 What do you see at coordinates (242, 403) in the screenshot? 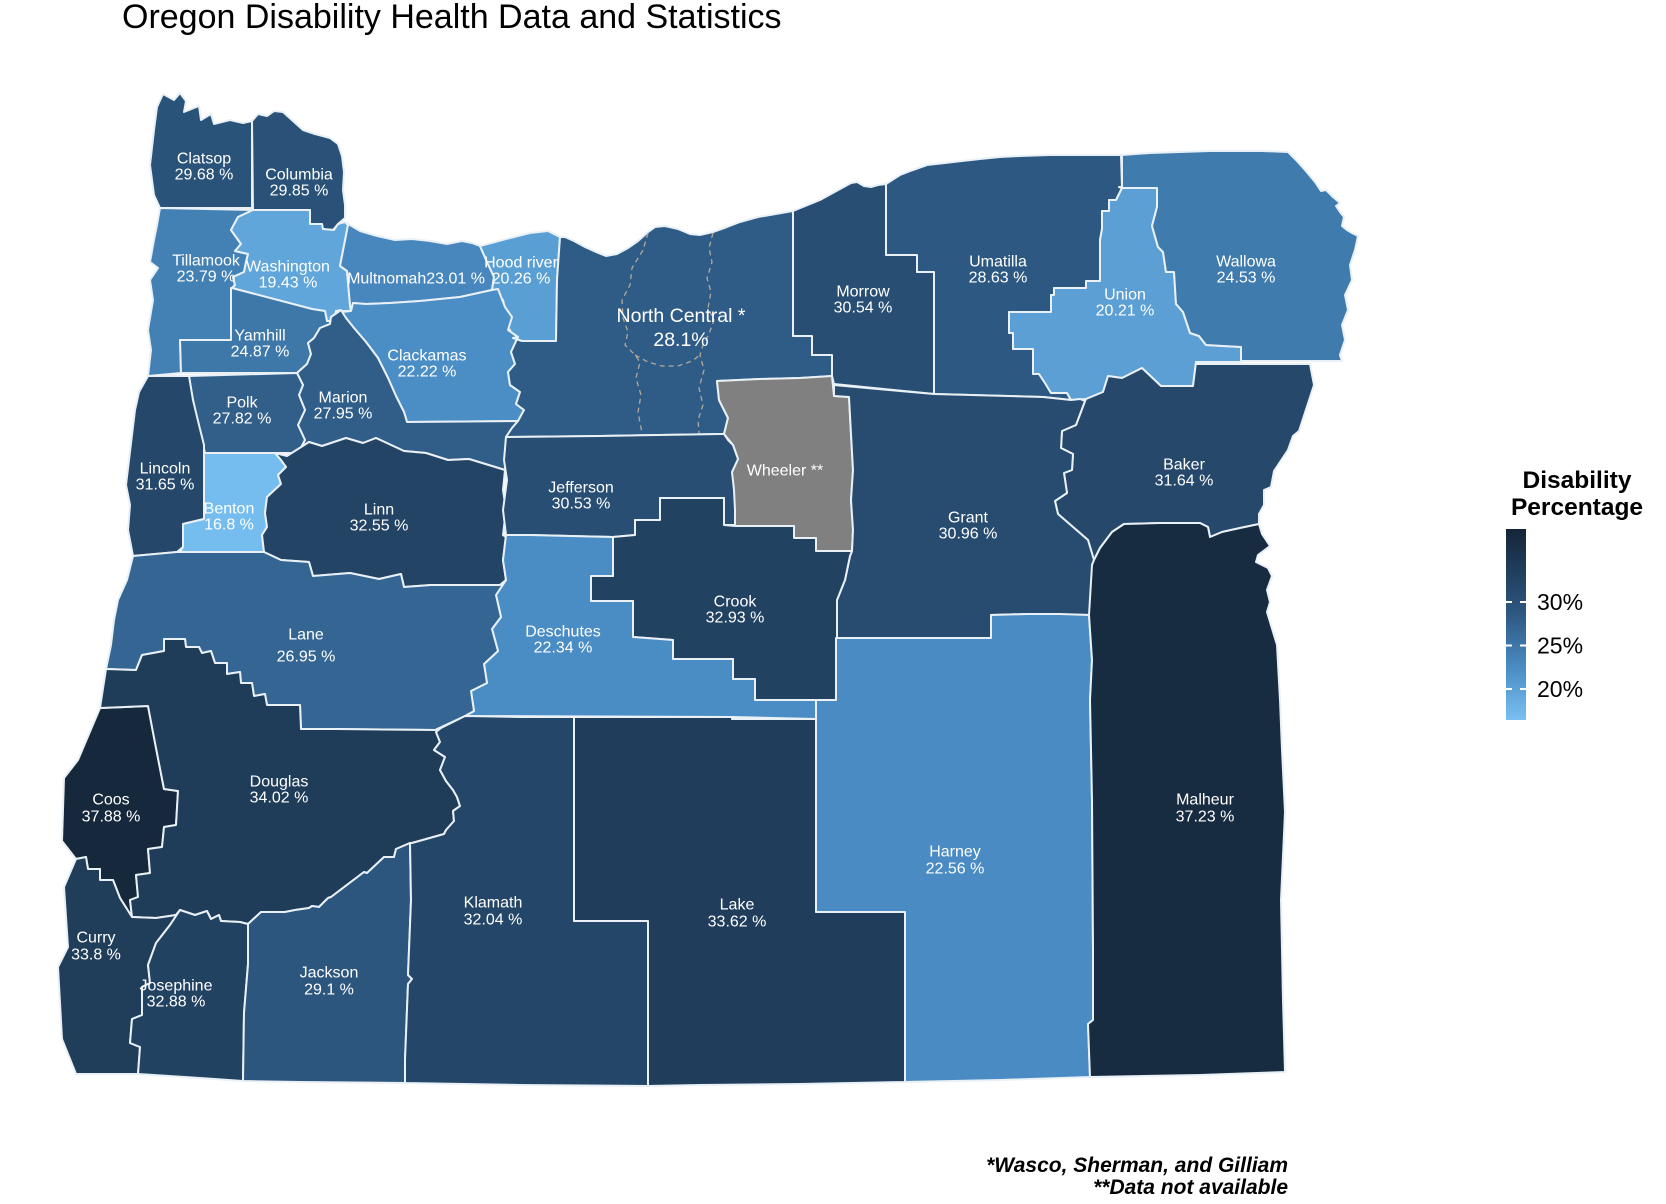
I see `svg-text: Polk` at bounding box center [242, 403].